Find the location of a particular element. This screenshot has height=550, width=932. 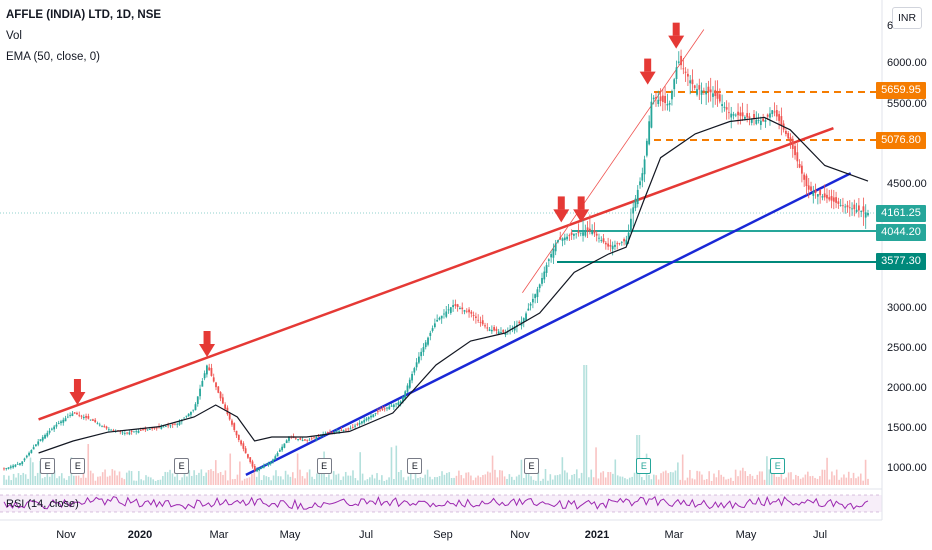

rsi-legend: RSI (14, close) is located at coordinates (42, 504).